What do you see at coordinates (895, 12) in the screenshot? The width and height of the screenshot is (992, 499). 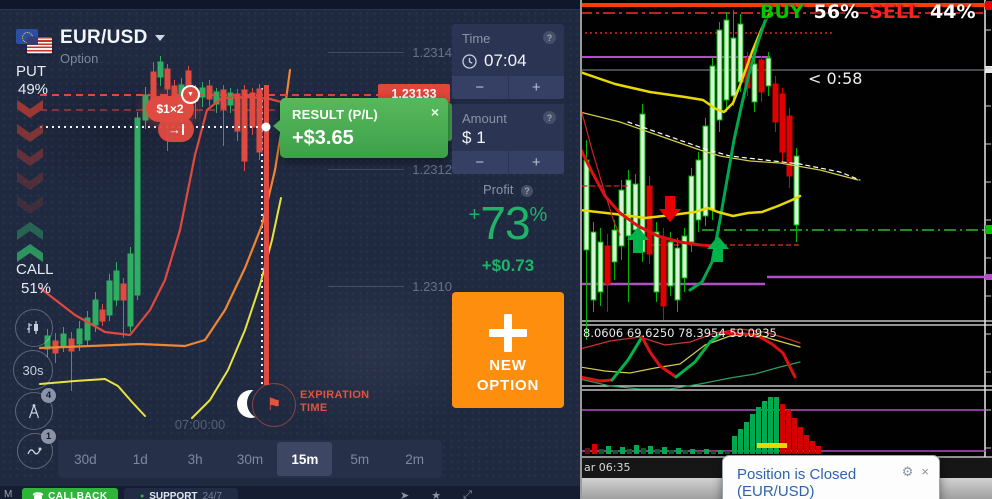 I see `sell-label: SELL` at bounding box center [895, 12].